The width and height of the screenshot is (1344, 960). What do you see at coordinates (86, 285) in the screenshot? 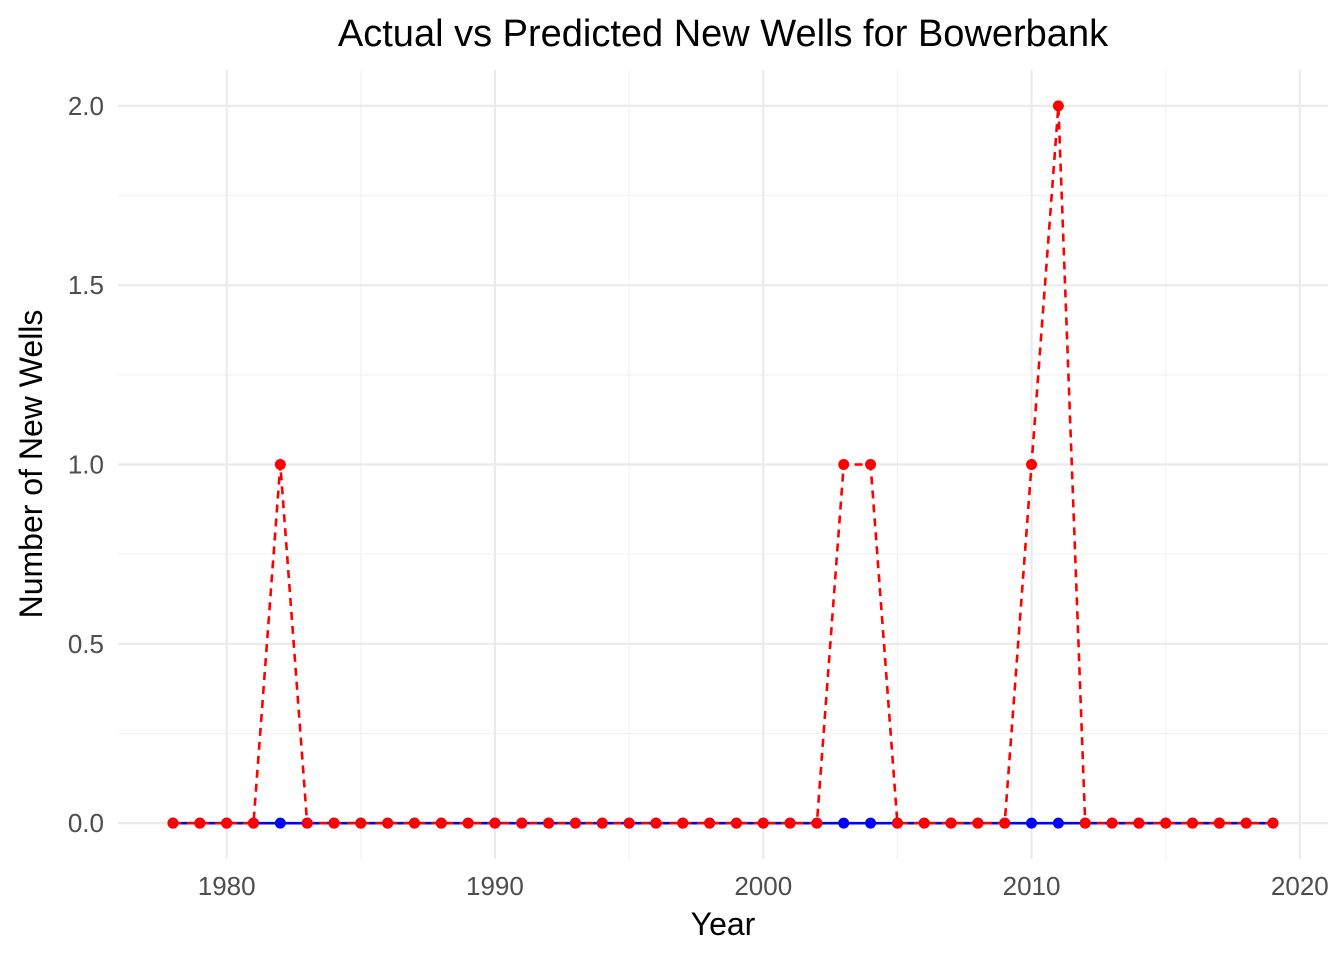
I see `y-tick-label: 1.5` at bounding box center [86, 285].